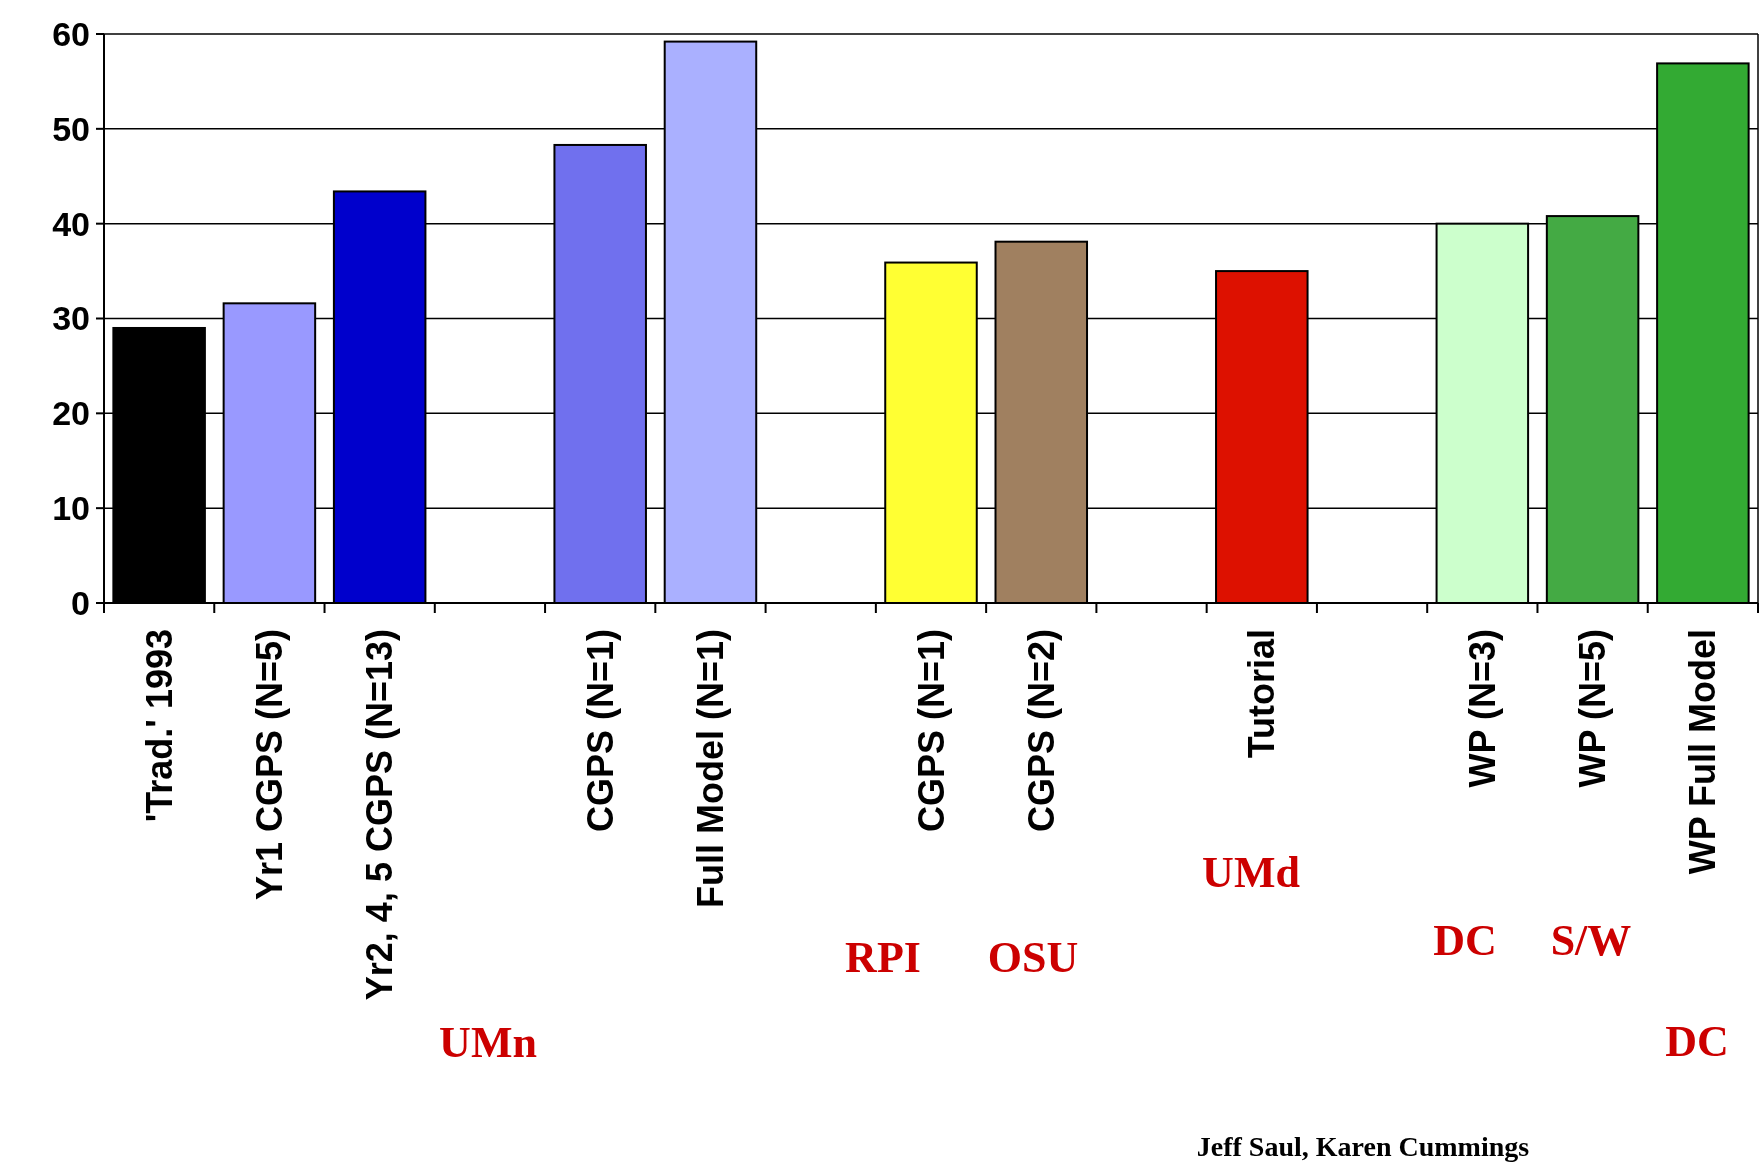 Image resolution: width=1760 pixels, height=1171 pixels. I want to click on y-tick-label: 0, so click(80, 602).